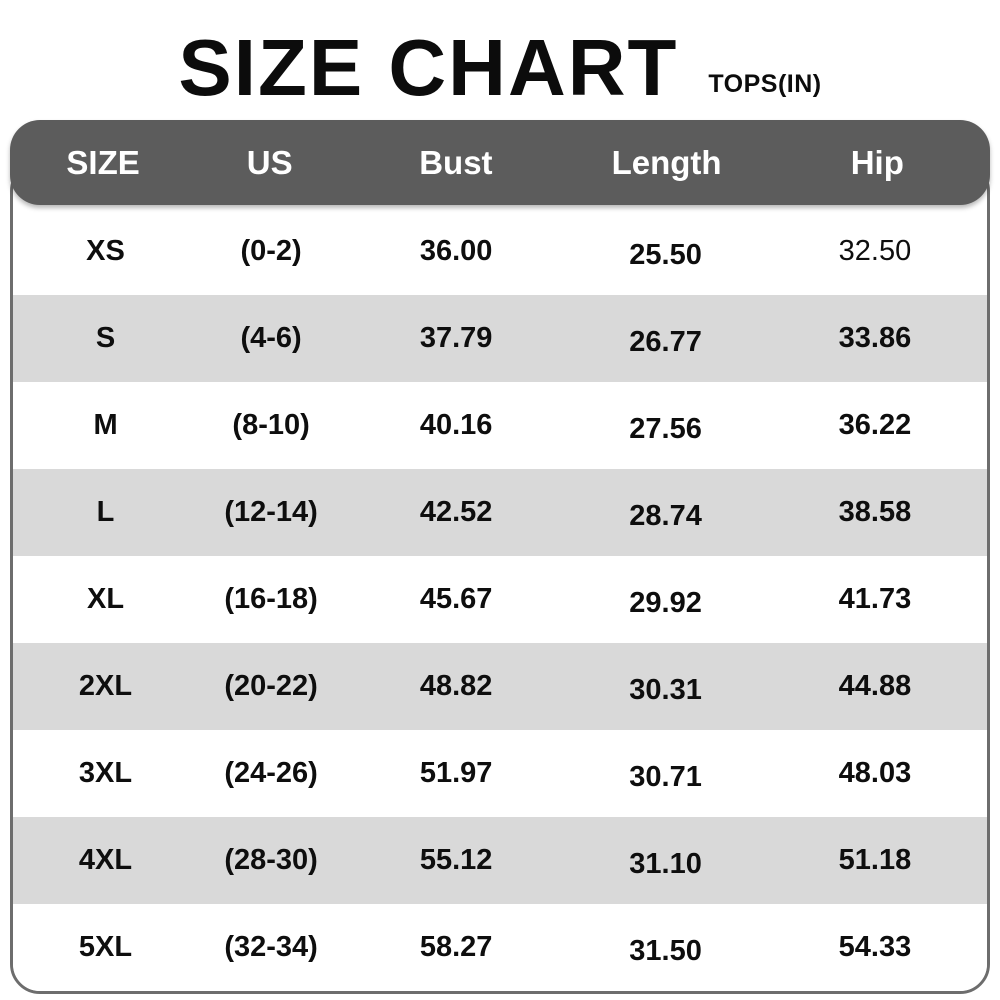  I want to click on title-row: SIZE CHART TOPS(IN), so click(500, 54).